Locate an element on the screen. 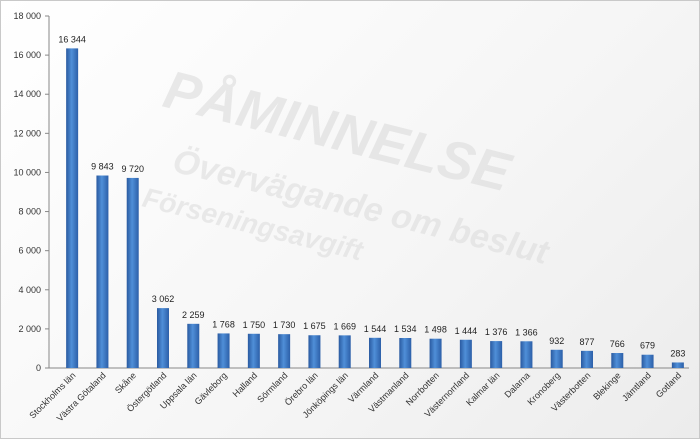 The width and height of the screenshot is (700, 439). y-tick-label: 16 000 is located at coordinates (27, 55).